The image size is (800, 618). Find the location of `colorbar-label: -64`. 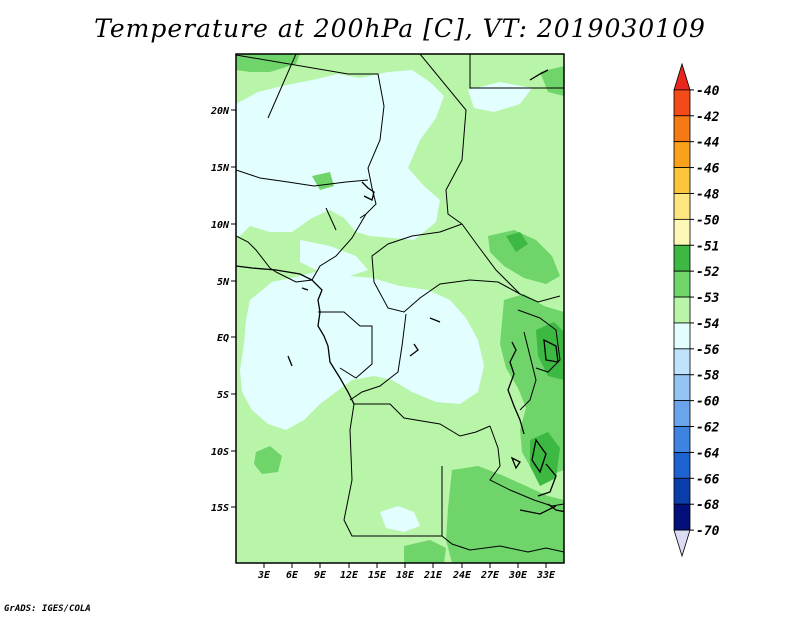

colorbar-label: -64 is located at coordinates (708, 453).